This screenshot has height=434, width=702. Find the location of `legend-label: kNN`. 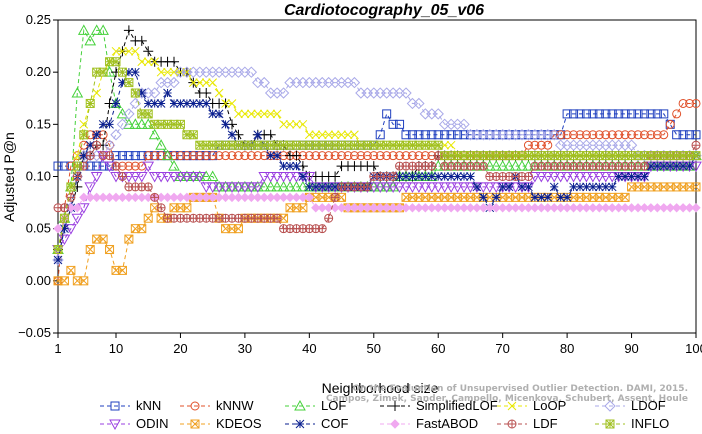

legend-label: kNN is located at coordinates (148, 405).